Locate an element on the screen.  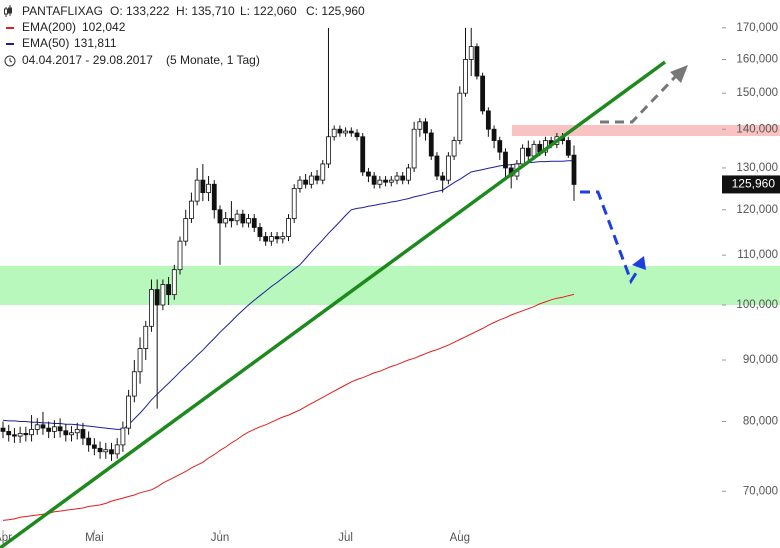
x-tick-label: Apr is located at coordinates (6, 538).